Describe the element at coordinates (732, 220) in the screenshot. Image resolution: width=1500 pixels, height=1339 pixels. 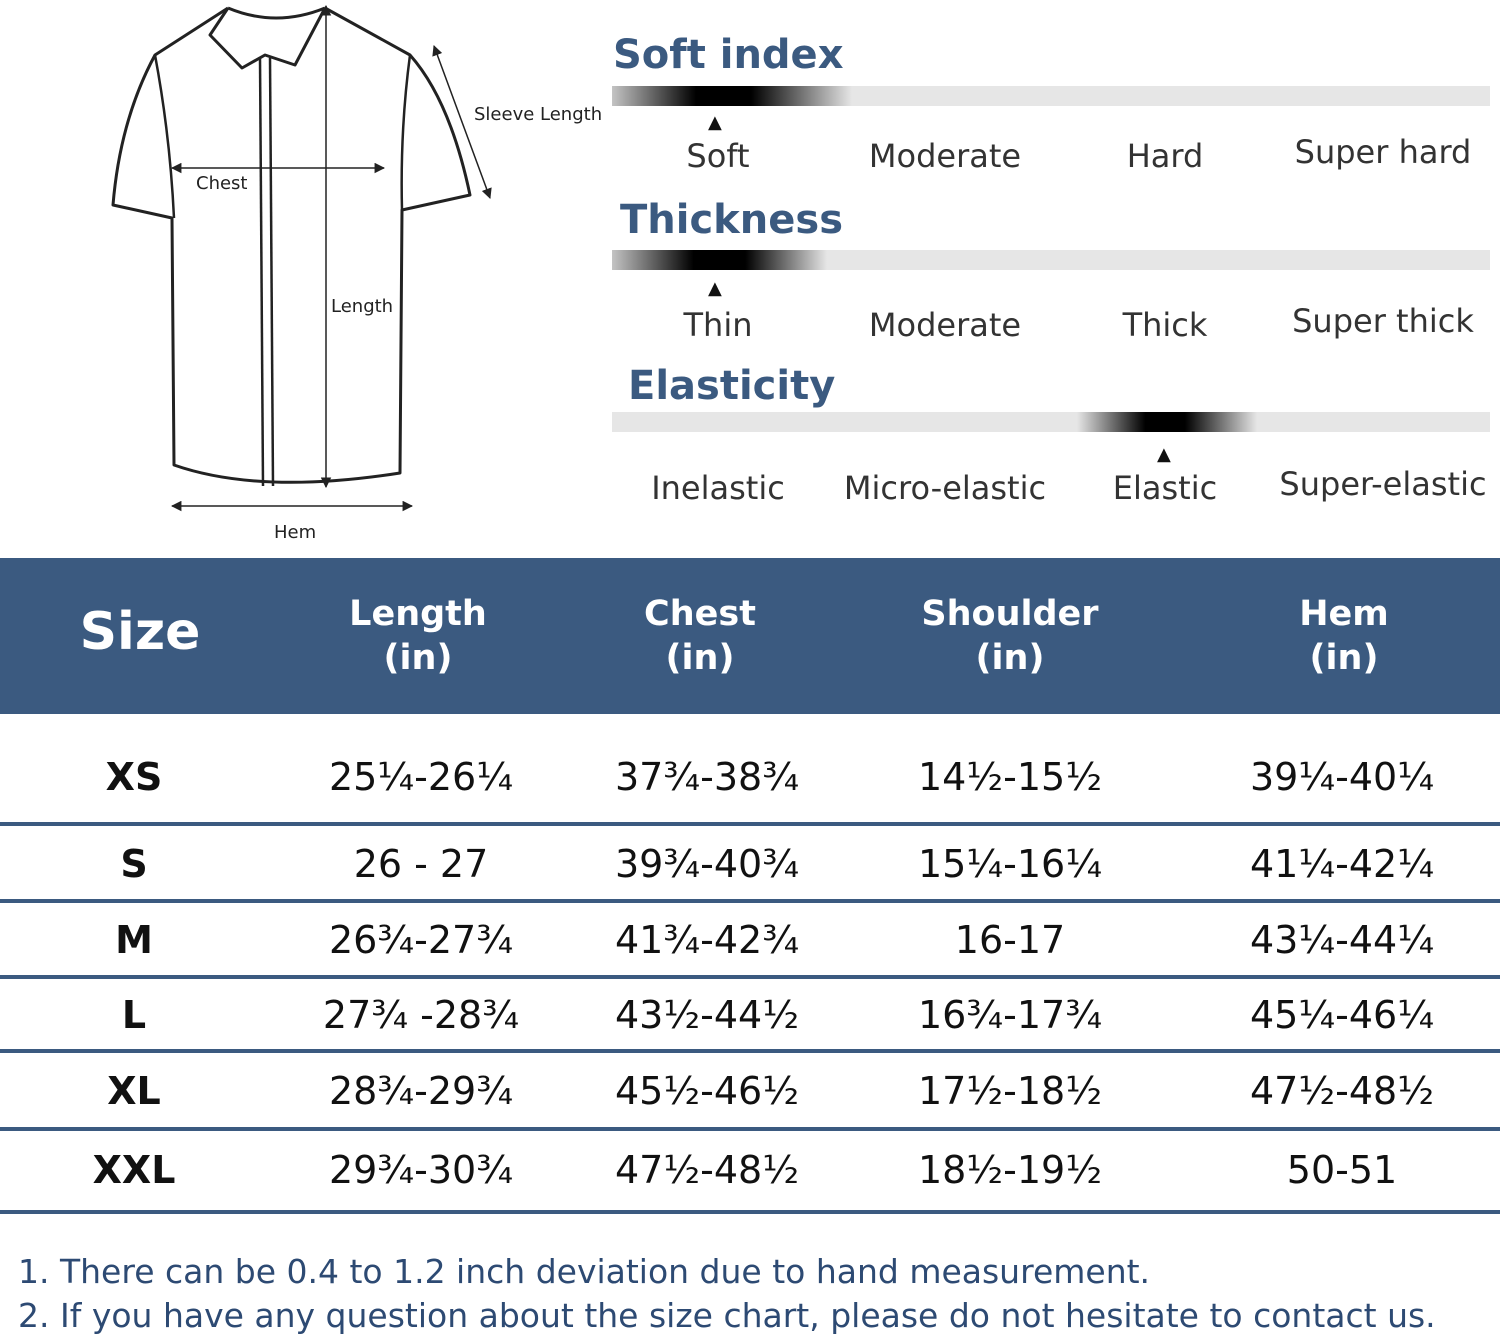
I see `scale-title: Thickness` at that location.